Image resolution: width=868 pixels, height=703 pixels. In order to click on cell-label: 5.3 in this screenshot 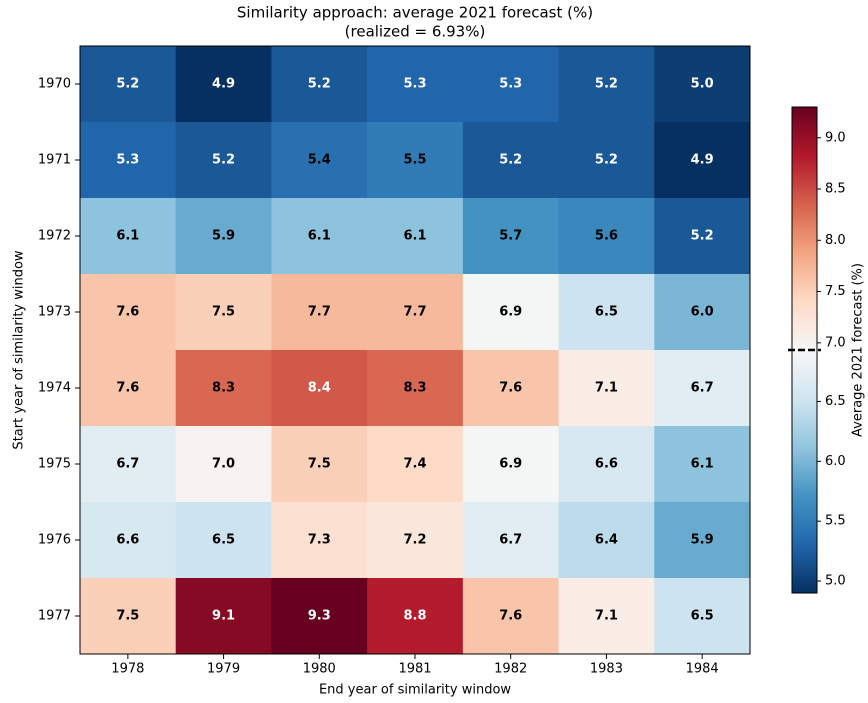, I will do `click(510, 84)`.